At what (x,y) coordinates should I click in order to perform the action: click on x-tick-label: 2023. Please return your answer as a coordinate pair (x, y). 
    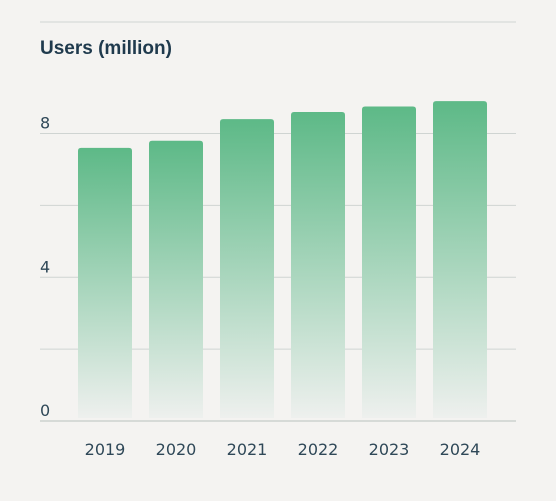
    Looking at the image, I should click on (389, 449).